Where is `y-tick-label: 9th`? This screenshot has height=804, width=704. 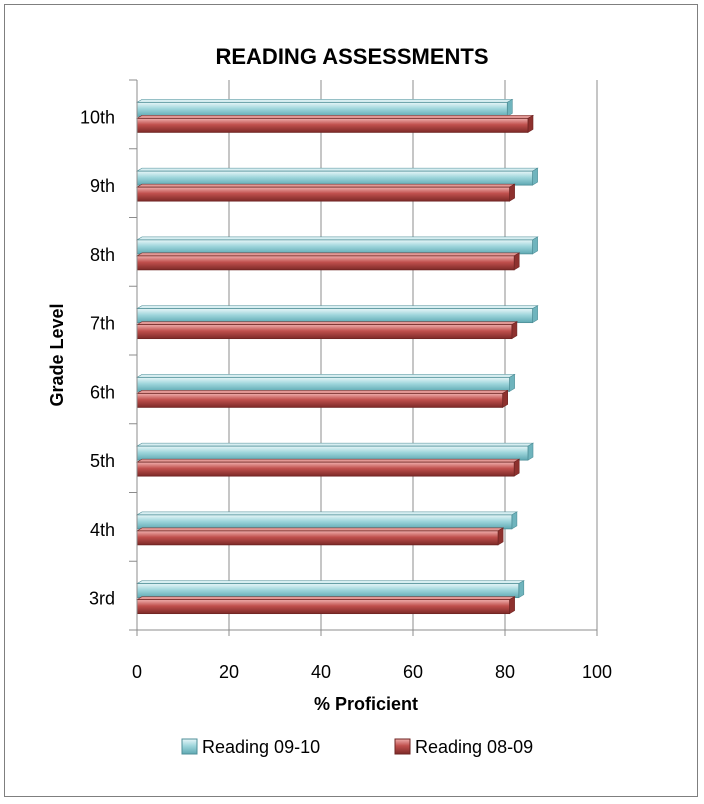 y-tick-label: 9th is located at coordinates (102, 186).